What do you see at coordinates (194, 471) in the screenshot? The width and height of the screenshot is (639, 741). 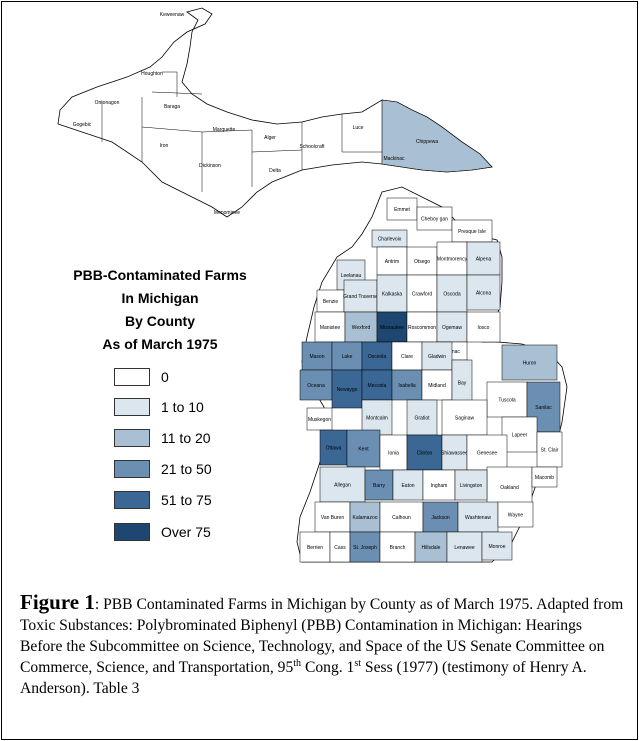 I see `legend-item: 21 to 50` at bounding box center [194, 471].